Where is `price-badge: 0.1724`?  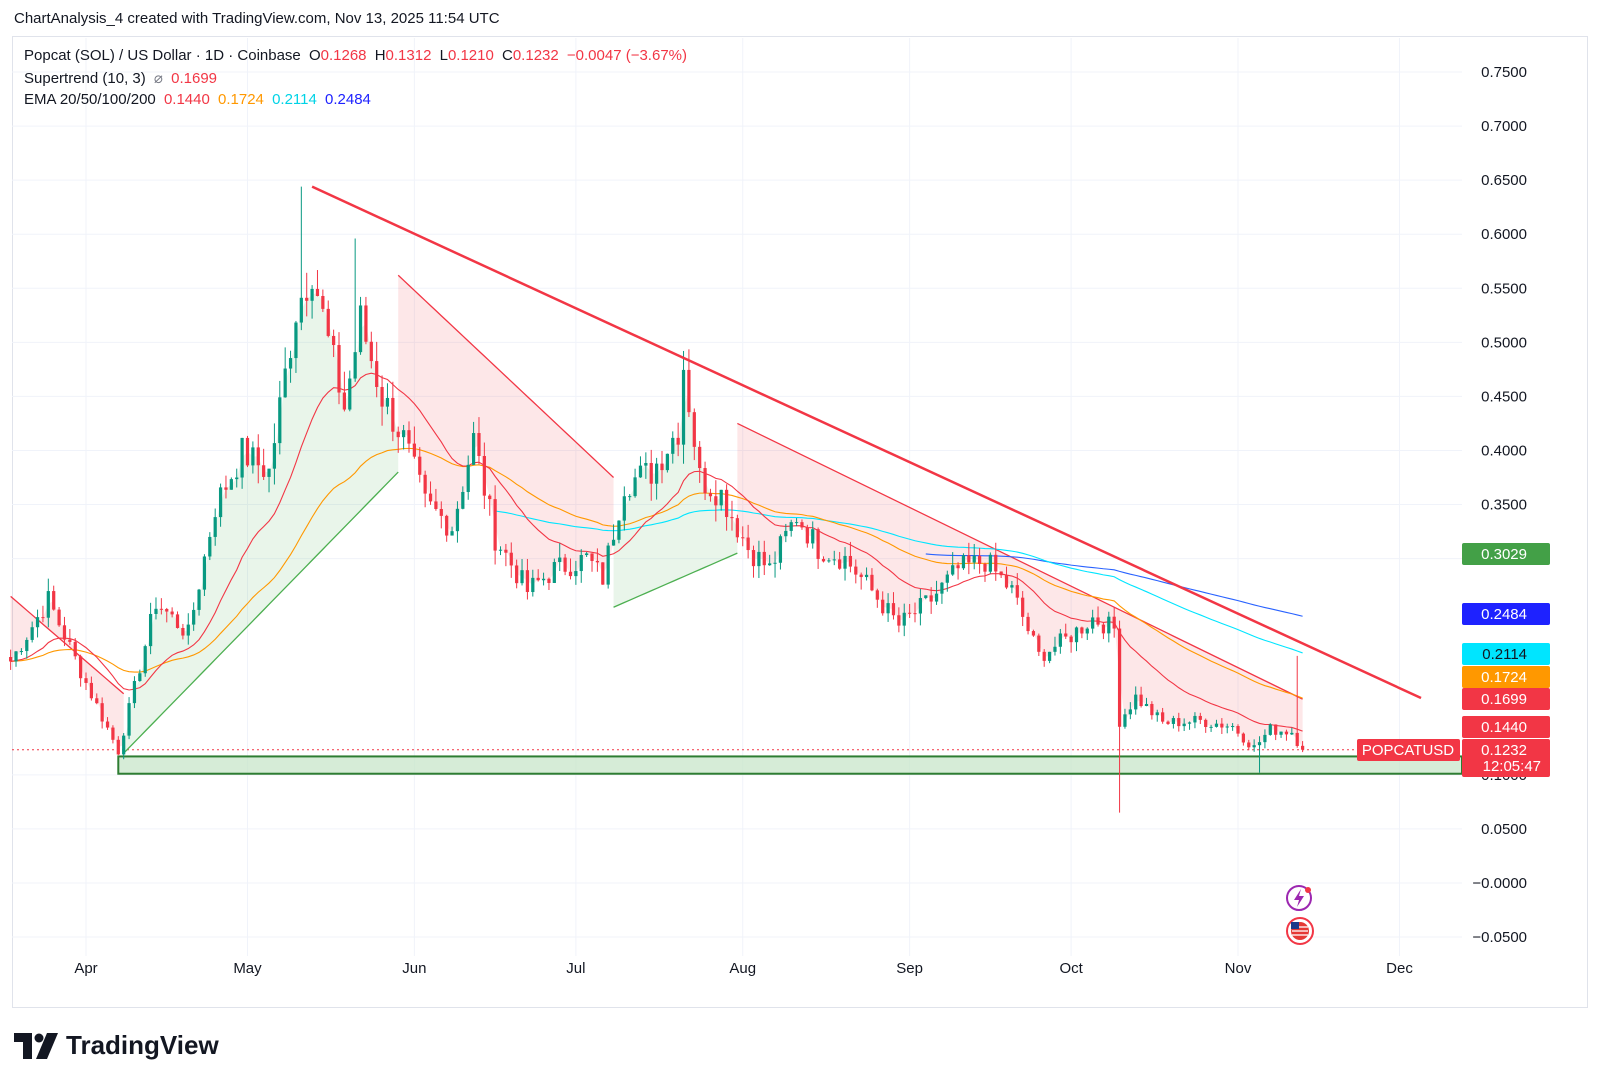 price-badge: 0.1724 is located at coordinates (1506, 677).